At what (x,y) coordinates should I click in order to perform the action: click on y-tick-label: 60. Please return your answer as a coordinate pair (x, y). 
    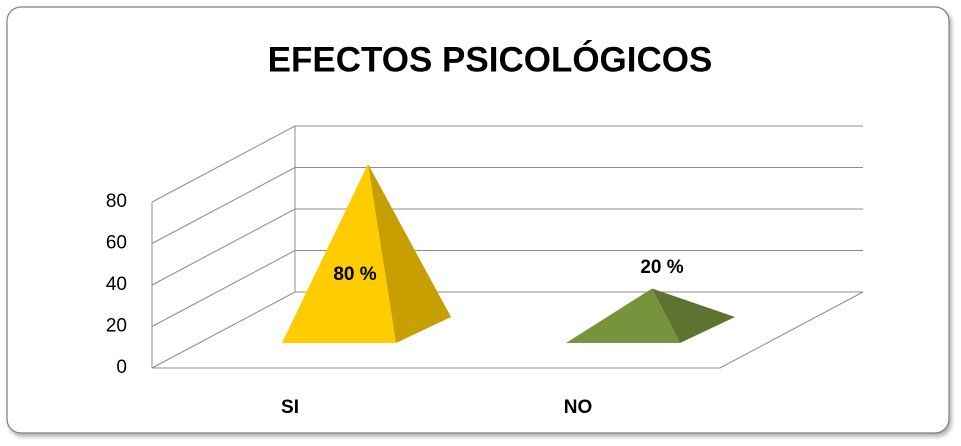
    Looking at the image, I should click on (116, 243).